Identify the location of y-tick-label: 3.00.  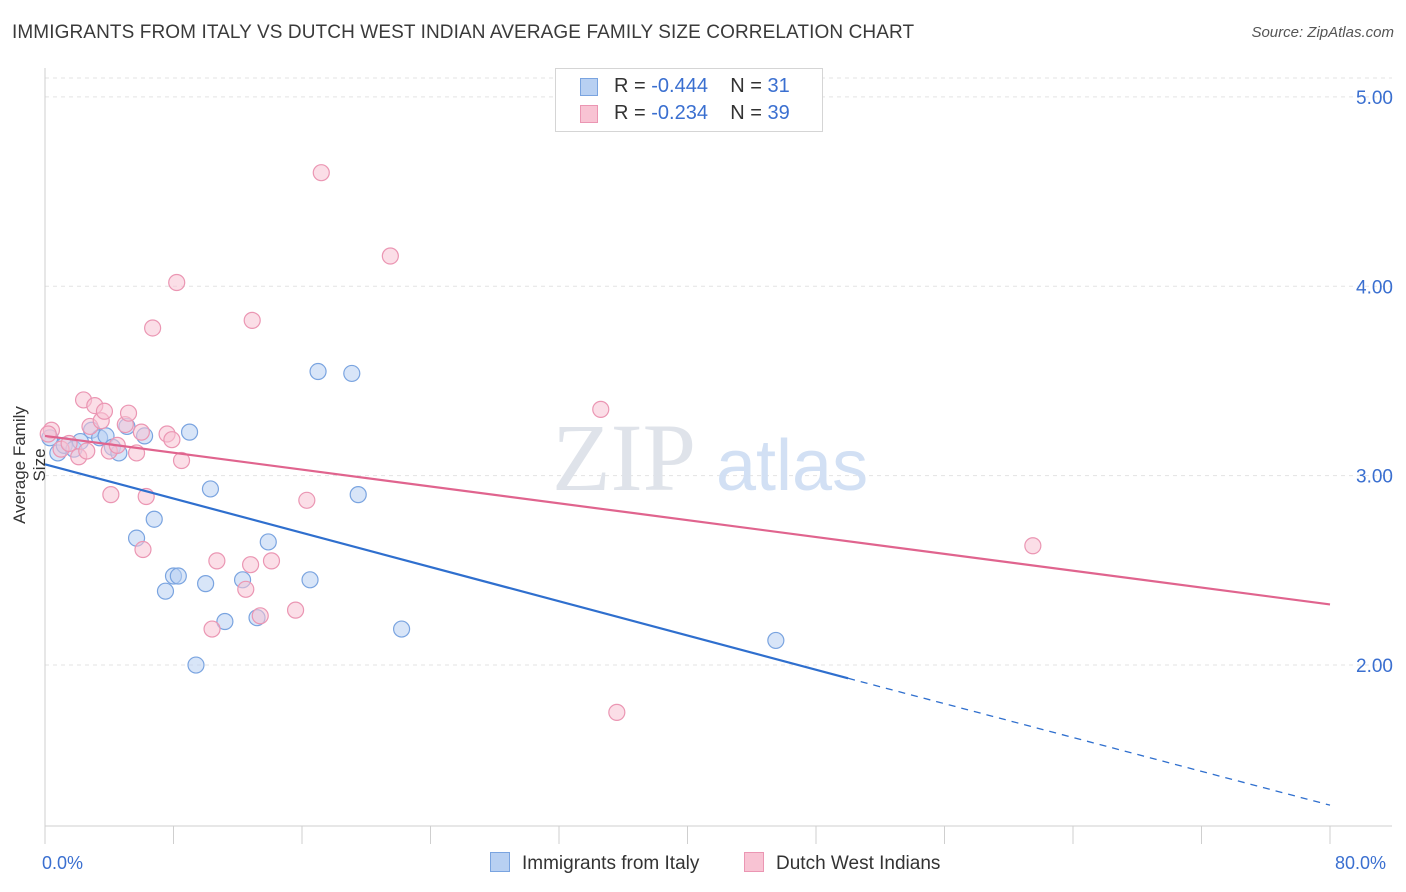
(1374, 477).